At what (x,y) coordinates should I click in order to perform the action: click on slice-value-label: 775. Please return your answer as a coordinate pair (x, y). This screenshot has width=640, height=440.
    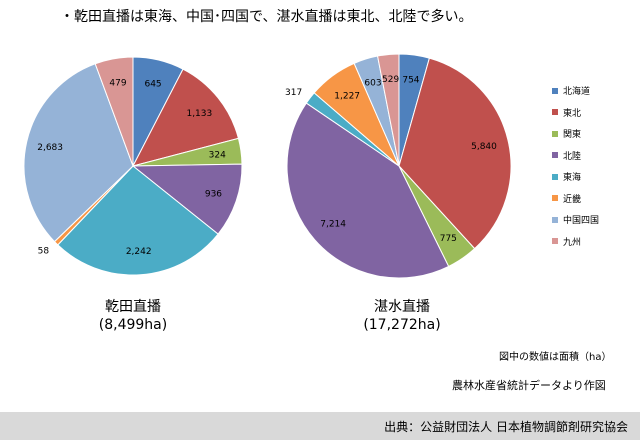
    Looking at the image, I should click on (448, 239).